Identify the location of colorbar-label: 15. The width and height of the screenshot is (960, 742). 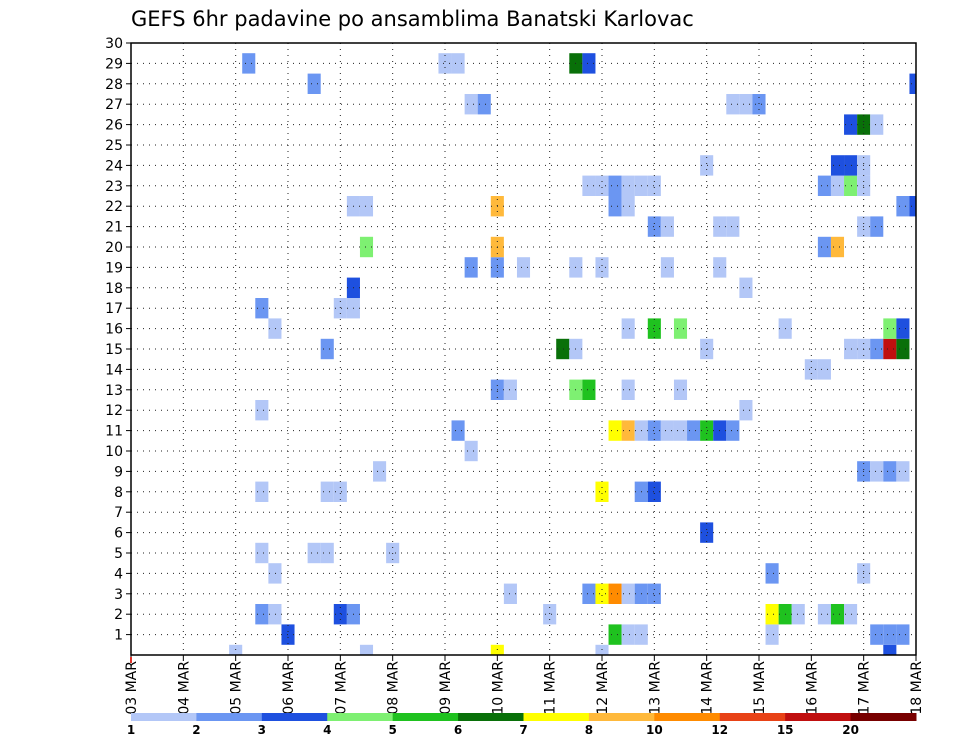
(785, 730).